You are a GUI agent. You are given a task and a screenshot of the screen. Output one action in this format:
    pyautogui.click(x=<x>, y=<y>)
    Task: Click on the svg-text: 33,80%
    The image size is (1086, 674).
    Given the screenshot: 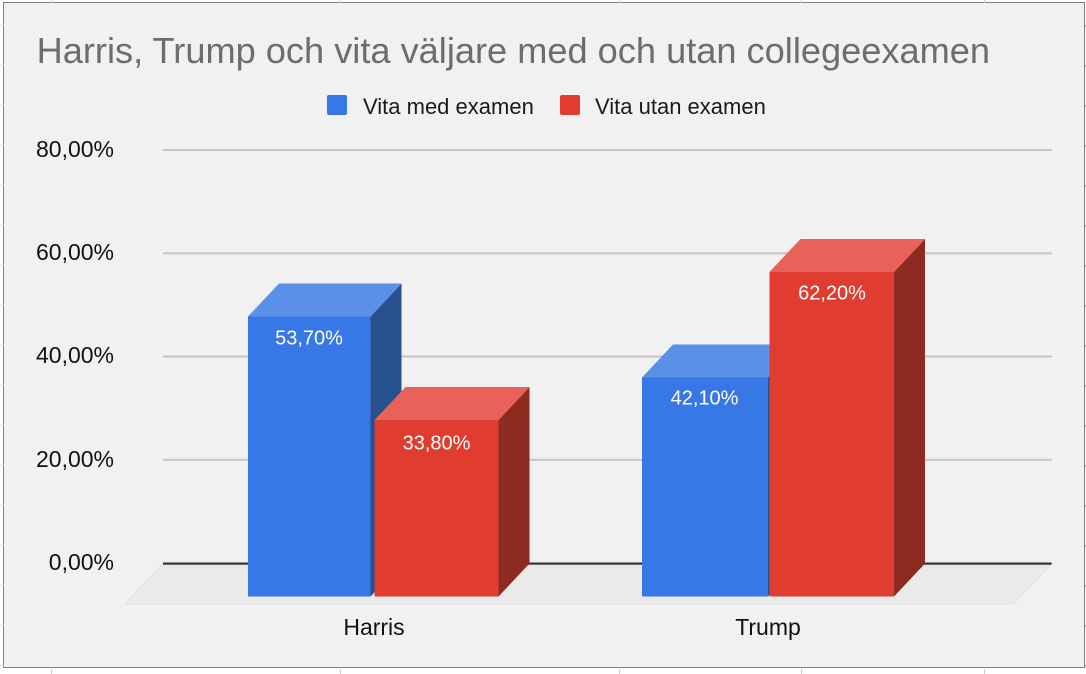 What is the action you would take?
    pyautogui.click(x=437, y=444)
    